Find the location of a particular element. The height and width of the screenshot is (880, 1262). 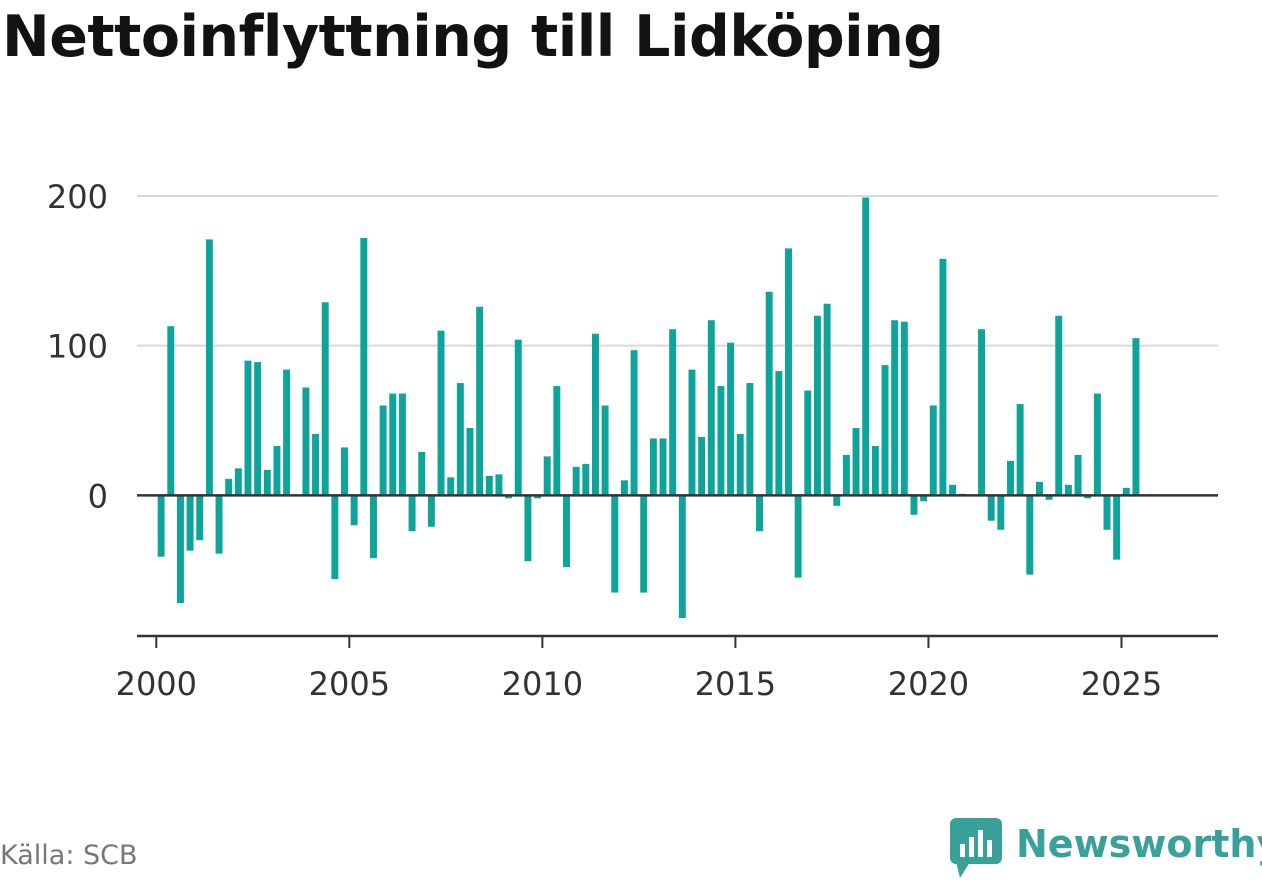

gridlines is located at coordinates (677, 271).